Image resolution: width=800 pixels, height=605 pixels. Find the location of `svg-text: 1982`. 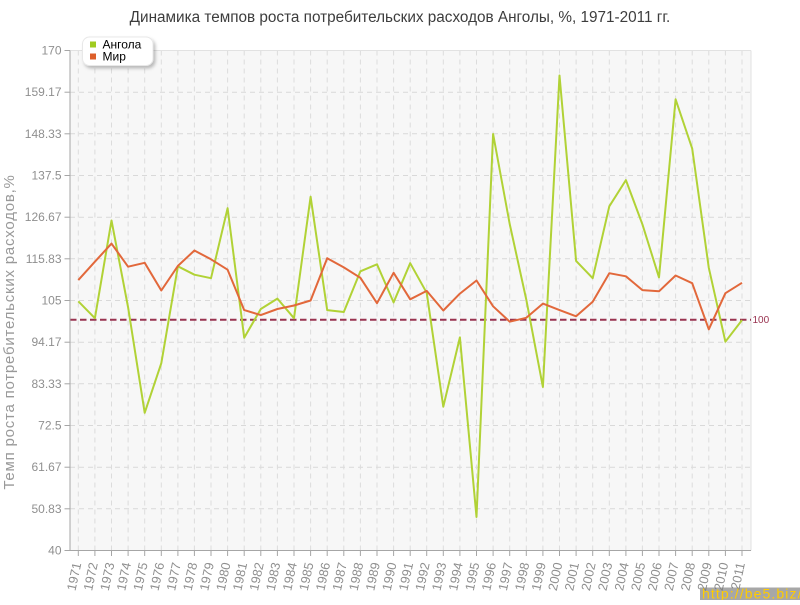

svg-text: 1982 is located at coordinates (256, 576).